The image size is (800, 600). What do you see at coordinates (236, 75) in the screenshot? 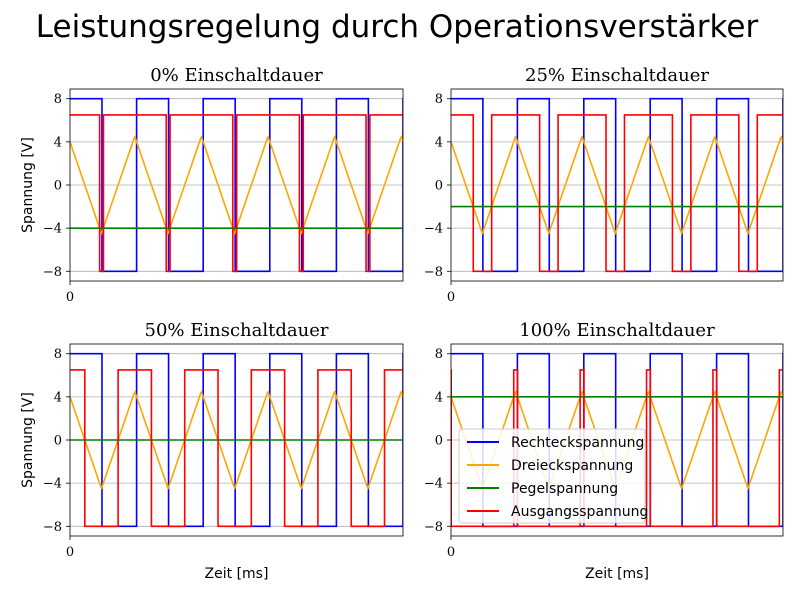
I see `subplot-title: 0% Einschaltdauer` at bounding box center [236, 75].